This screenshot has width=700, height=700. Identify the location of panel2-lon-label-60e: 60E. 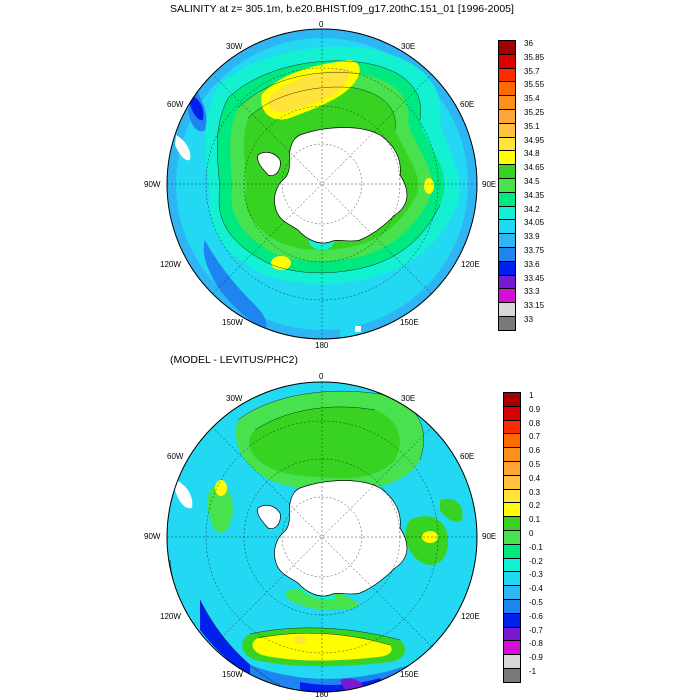
(467, 456).